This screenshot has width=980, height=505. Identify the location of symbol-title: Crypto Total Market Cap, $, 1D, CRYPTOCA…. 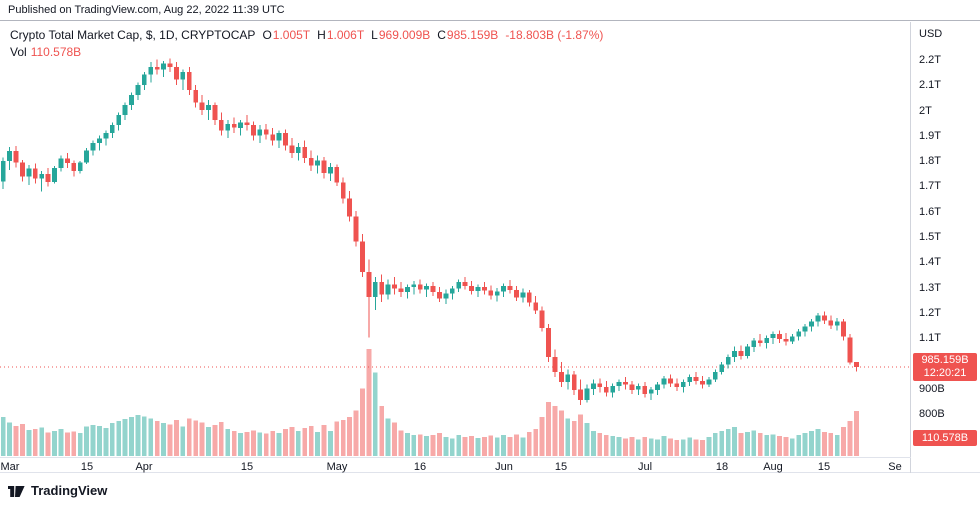
(133, 35).